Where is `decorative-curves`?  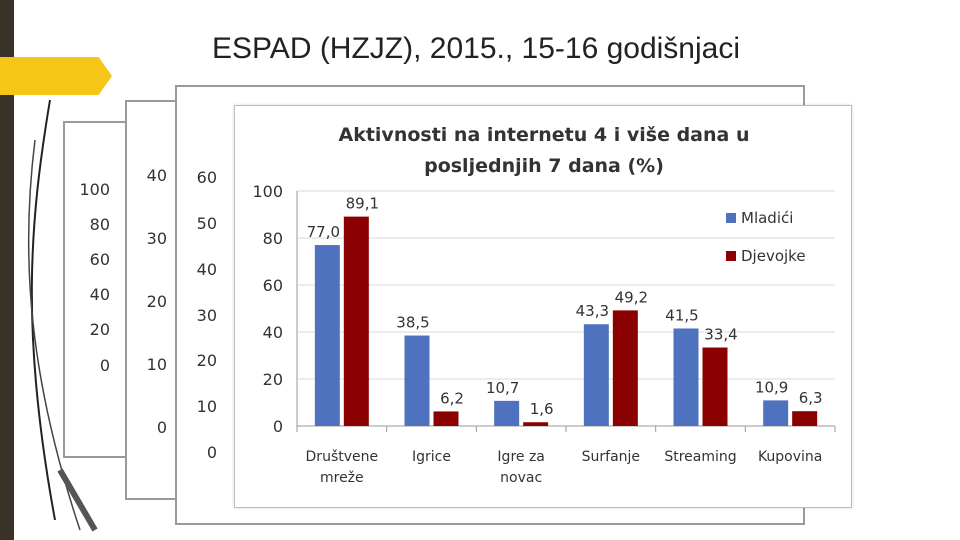 decorative-curves is located at coordinates (62, 315).